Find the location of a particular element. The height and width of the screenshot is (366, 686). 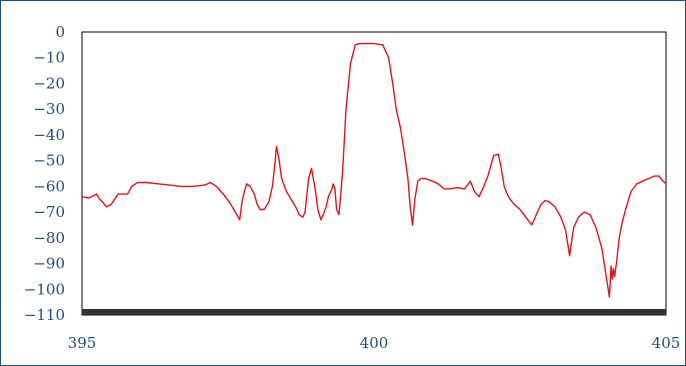

x-tick-label: 400 is located at coordinates (374, 343).